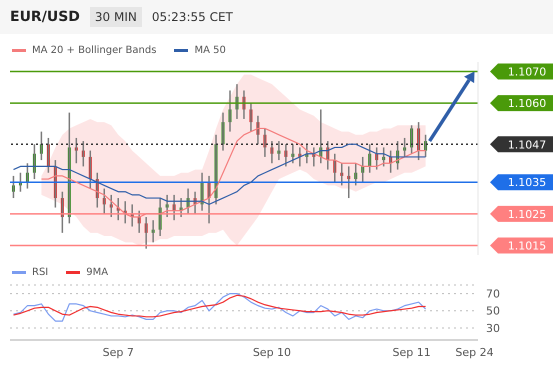  Describe the element at coordinates (192, 17) in the screenshot. I see `text: 05:23:55 CET` at that location.